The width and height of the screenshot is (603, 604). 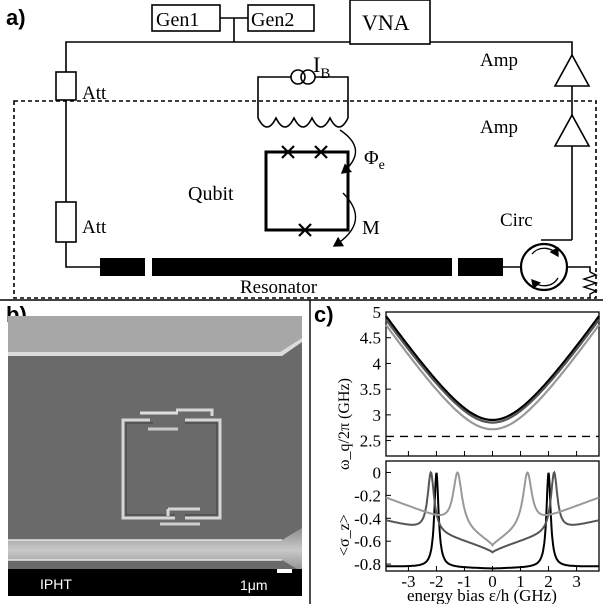 What do you see at coordinates (499, 127) in the screenshot?
I see `amp-bottom-label: Amp` at bounding box center [499, 127].